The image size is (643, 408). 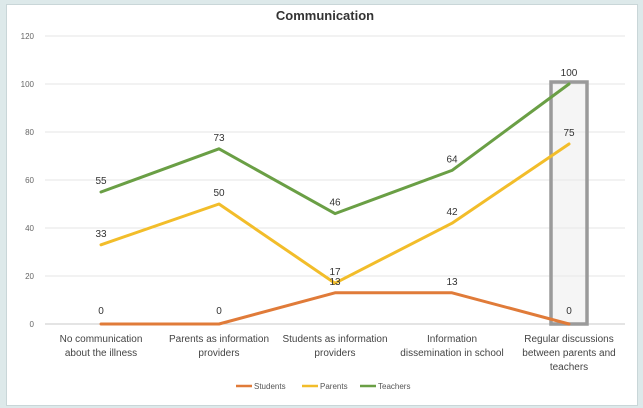 I want to click on data-label-teachers-4: 100, so click(x=569, y=73).